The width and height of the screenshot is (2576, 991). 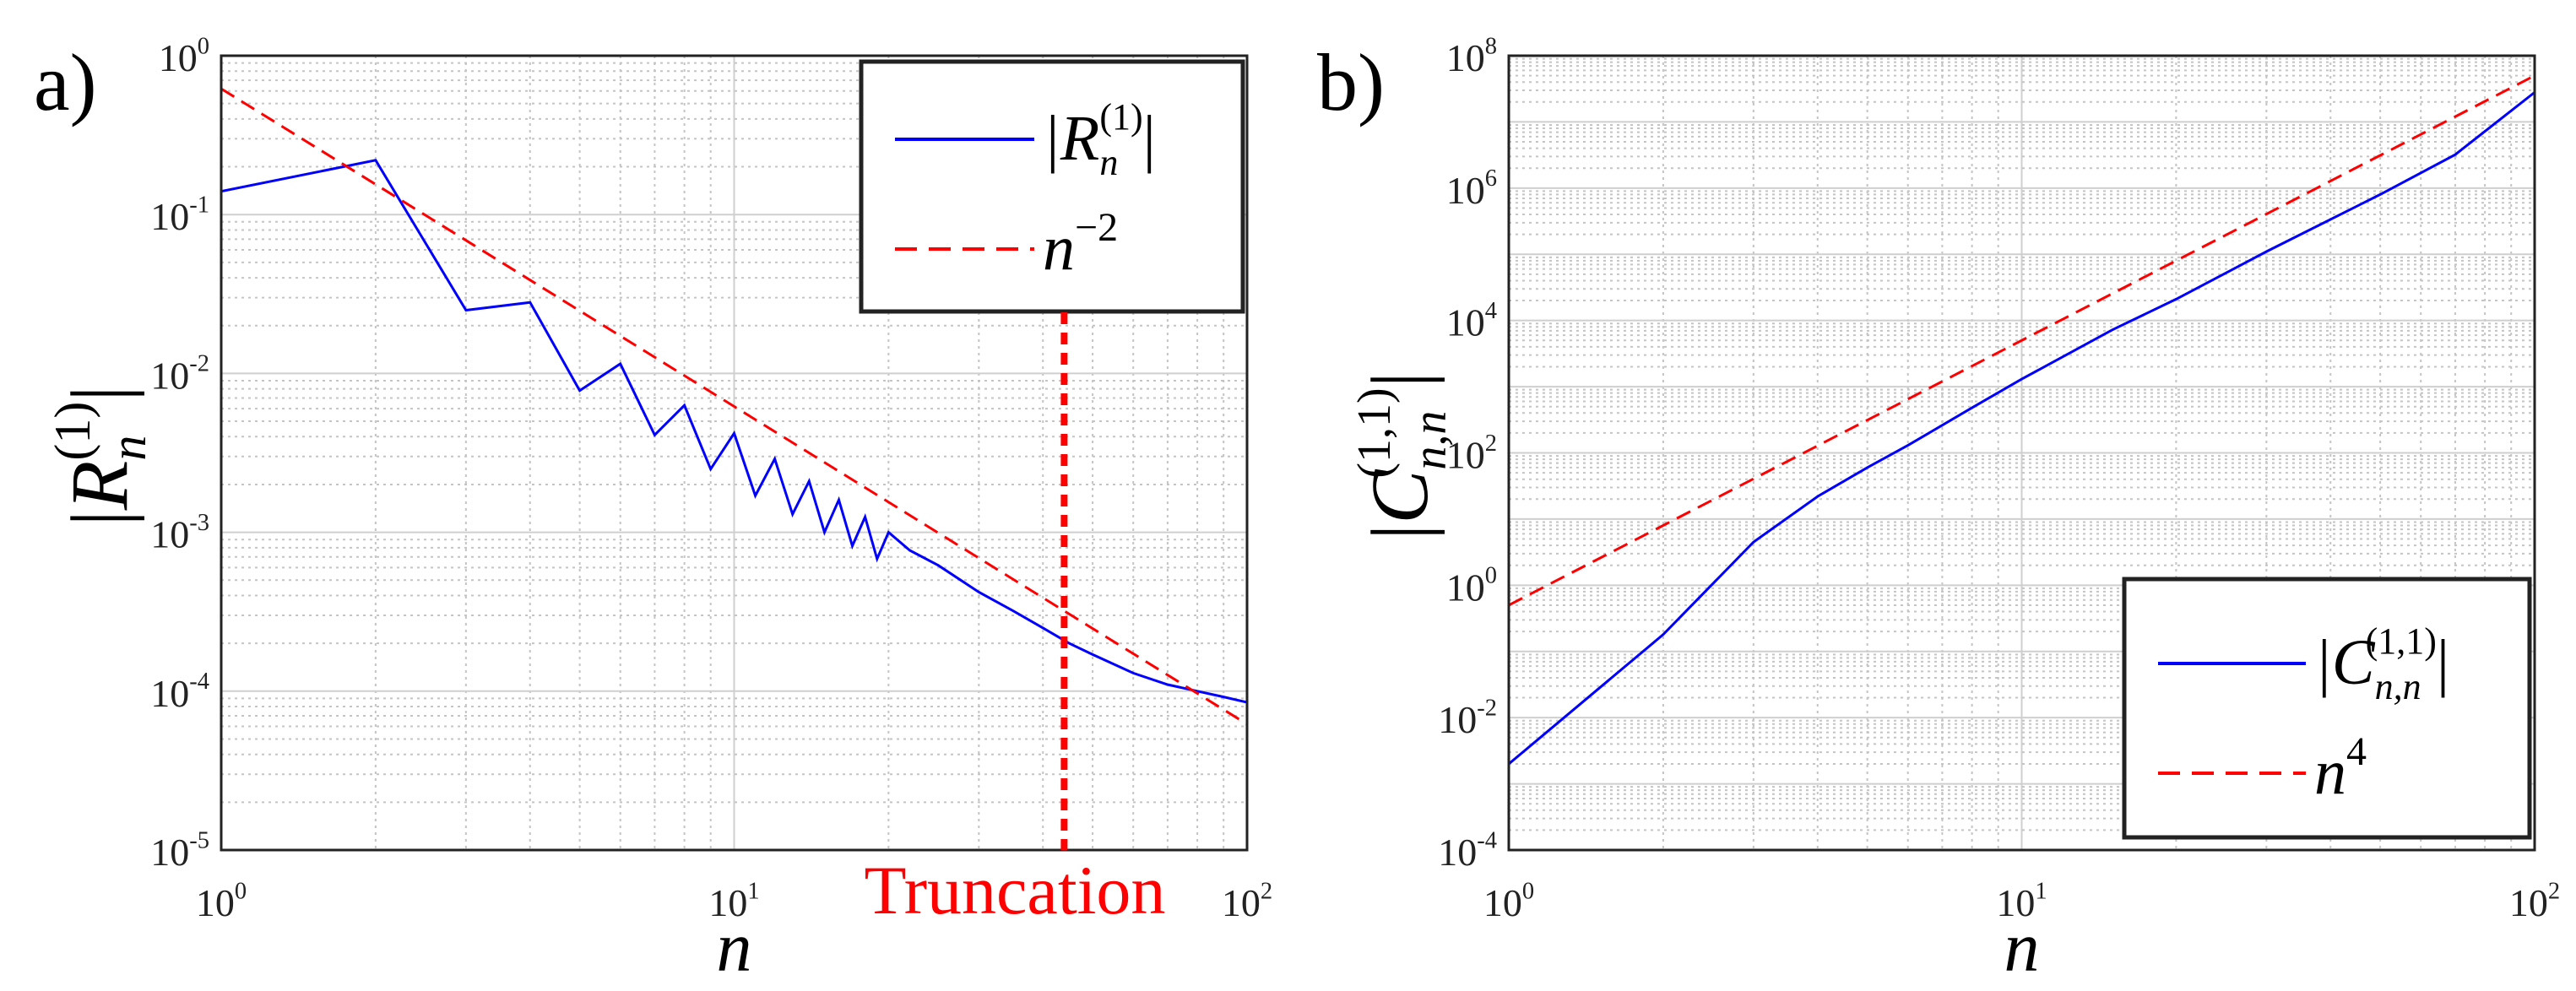 I want to click on a-y-tick-label-exp: -2, so click(x=199, y=364).